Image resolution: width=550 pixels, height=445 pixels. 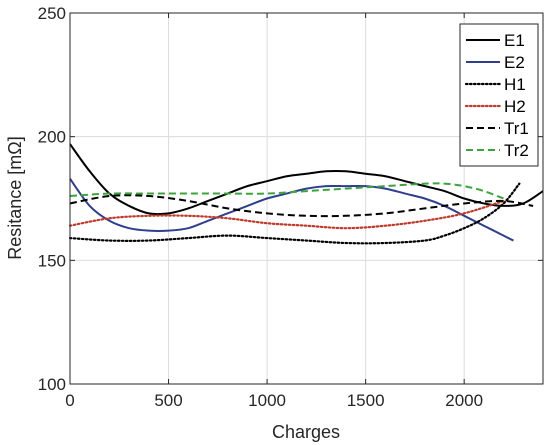 What do you see at coordinates (52, 137) in the screenshot?
I see `y-tick-label: 200` at bounding box center [52, 137].